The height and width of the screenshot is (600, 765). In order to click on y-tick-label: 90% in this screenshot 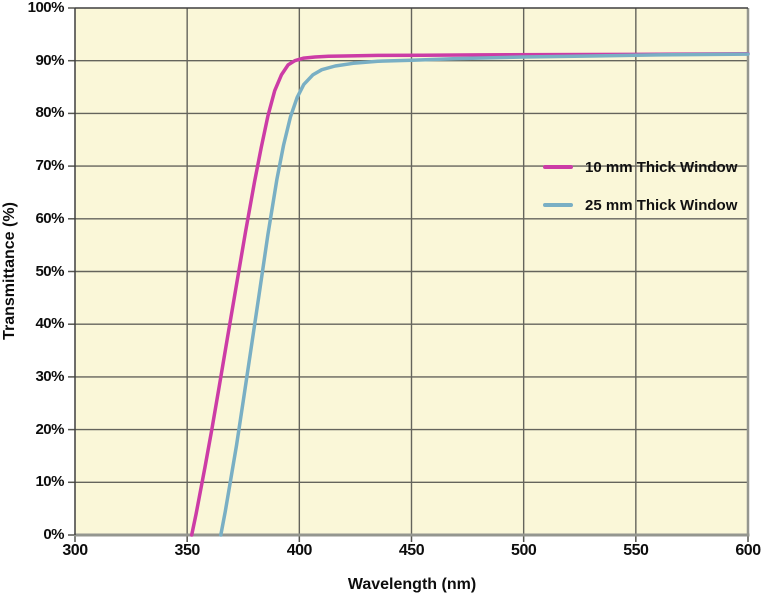, I will do `click(49, 60)`.